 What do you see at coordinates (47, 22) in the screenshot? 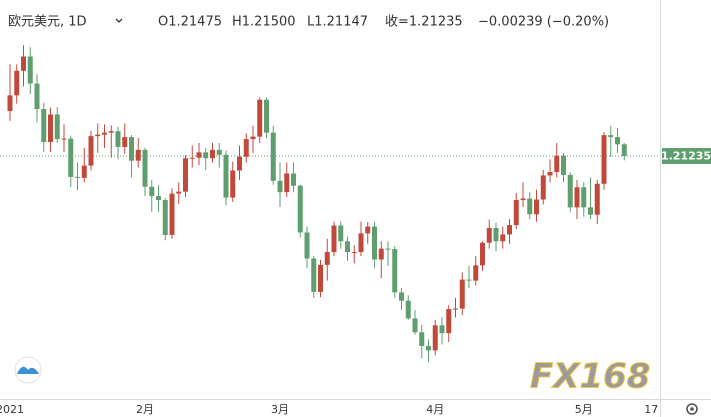
I see `symbol-title: 欧元美元, 1D` at bounding box center [47, 22].